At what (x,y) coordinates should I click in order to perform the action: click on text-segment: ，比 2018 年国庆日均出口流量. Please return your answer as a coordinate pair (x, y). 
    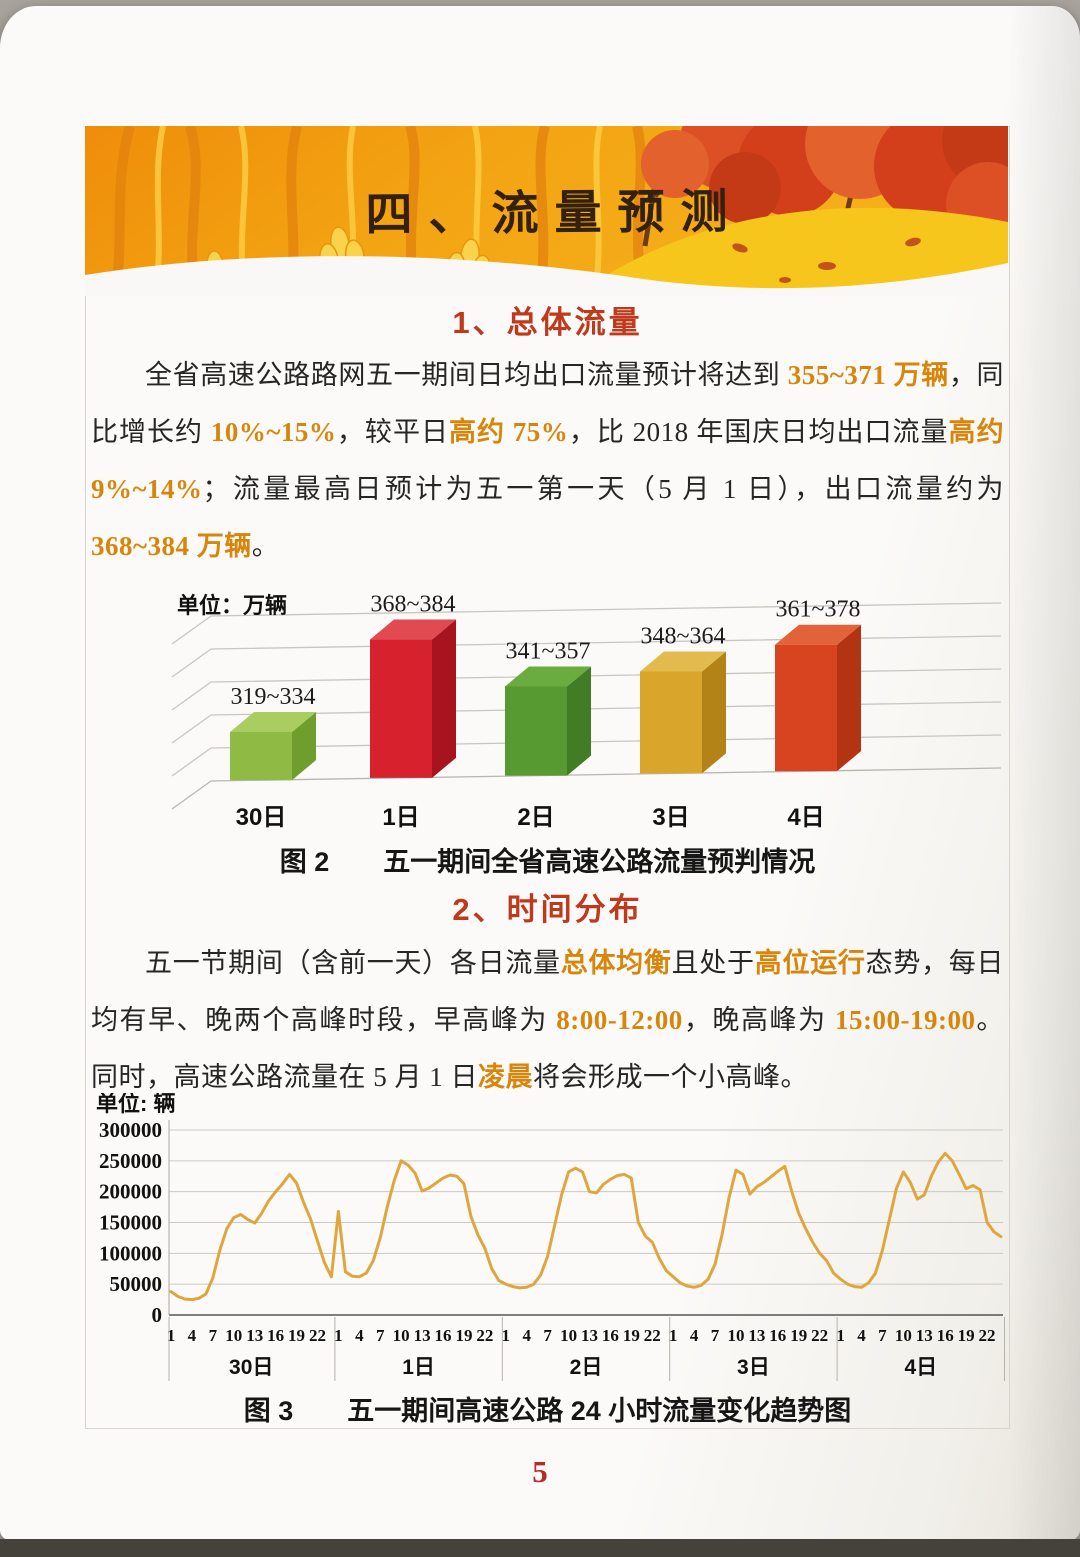
    Looking at the image, I should click on (758, 432).